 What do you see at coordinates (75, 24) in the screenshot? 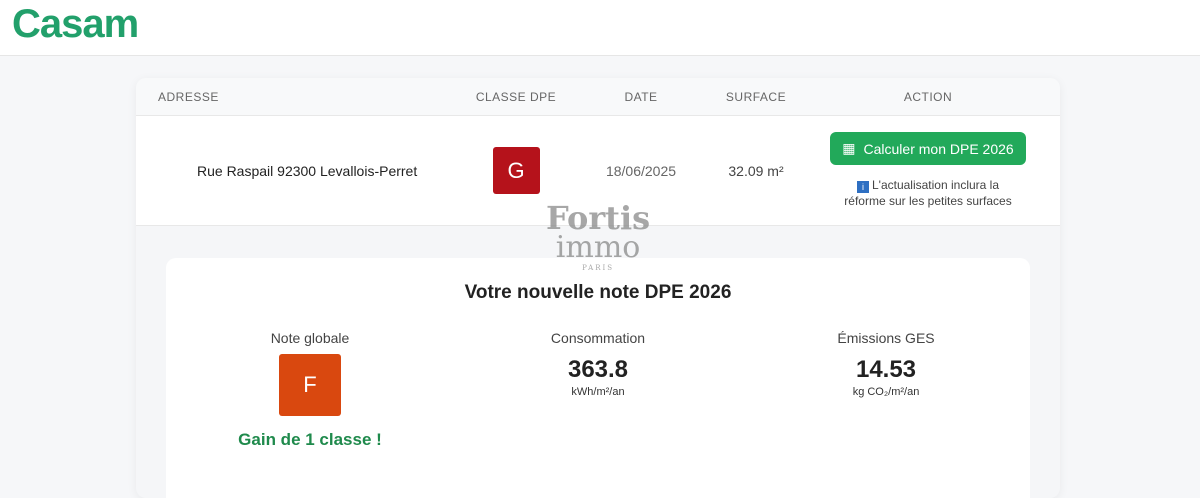
I see `logo: Casam` at bounding box center [75, 24].